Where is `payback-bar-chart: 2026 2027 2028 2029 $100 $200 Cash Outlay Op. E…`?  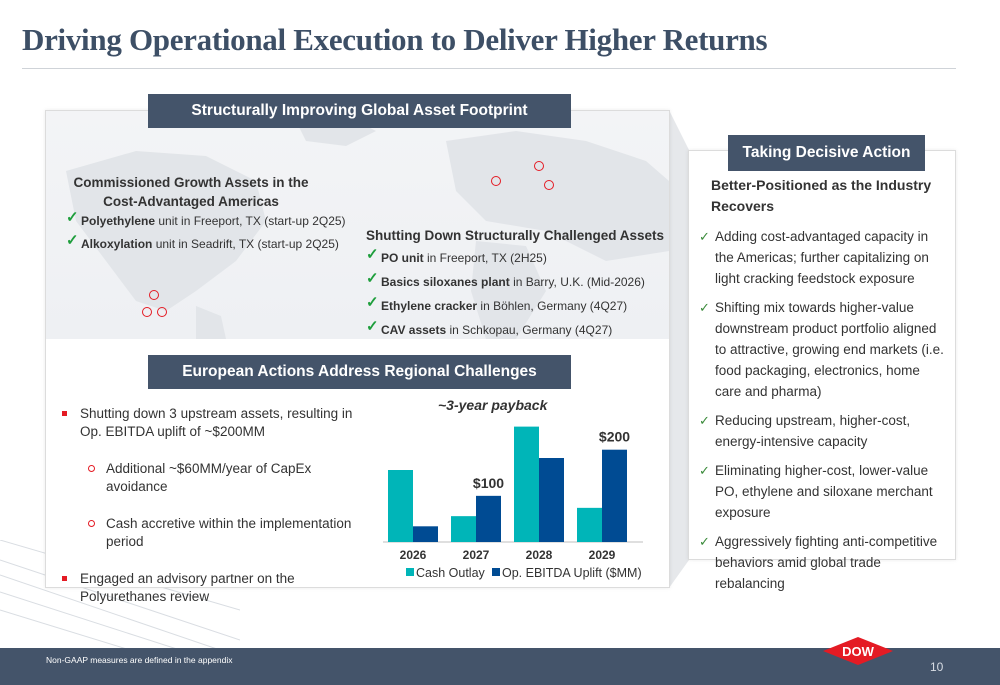 payback-bar-chart: 2026 2027 2028 2029 $100 $200 Cash Outlay Op. E… is located at coordinates (513, 503).